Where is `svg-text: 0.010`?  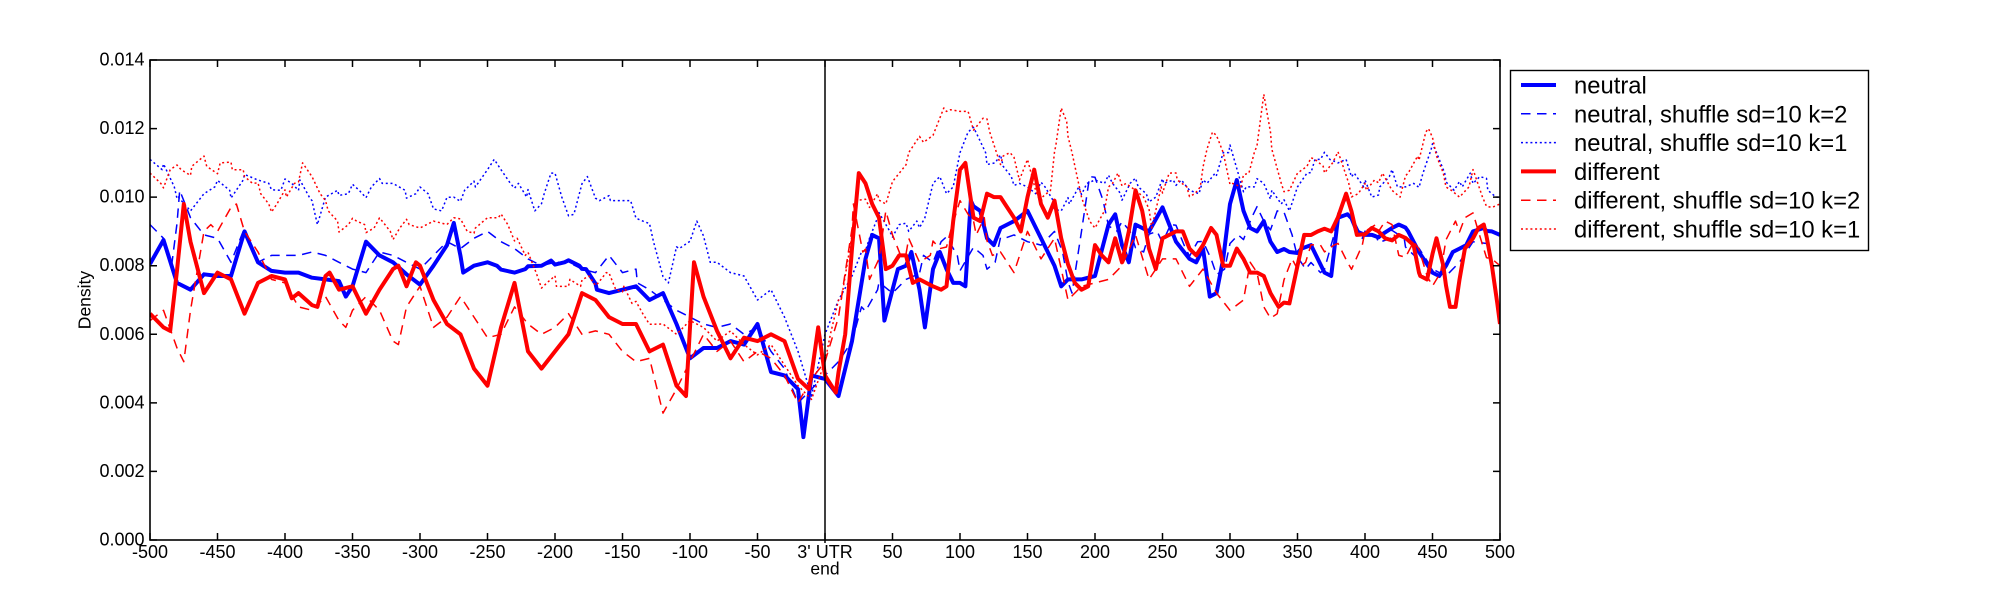
svg-text: 0.010 is located at coordinates (121, 197).